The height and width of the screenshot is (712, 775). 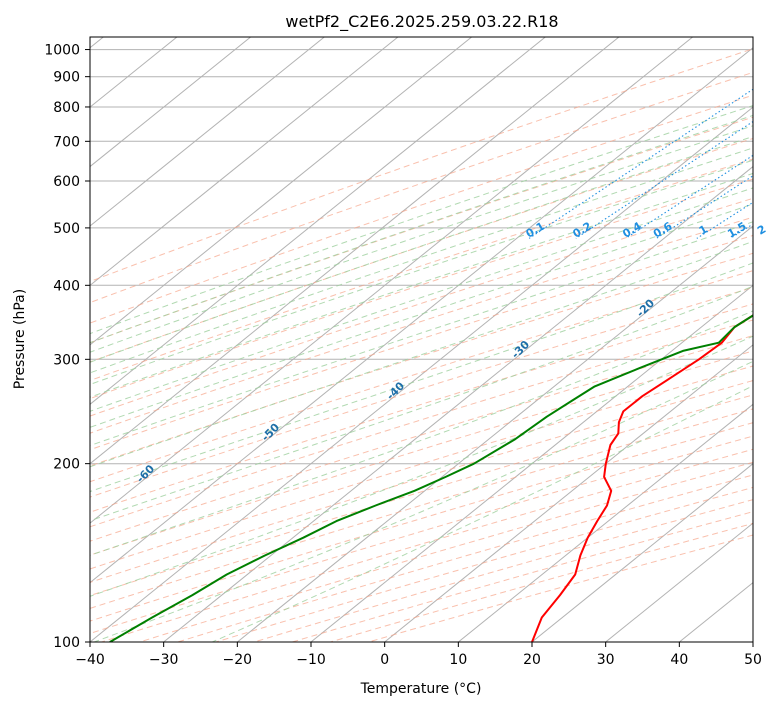 What do you see at coordinates (753, 660) in the screenshot?
I see `x-tick-label: 50` at bounding box center [753, 660].